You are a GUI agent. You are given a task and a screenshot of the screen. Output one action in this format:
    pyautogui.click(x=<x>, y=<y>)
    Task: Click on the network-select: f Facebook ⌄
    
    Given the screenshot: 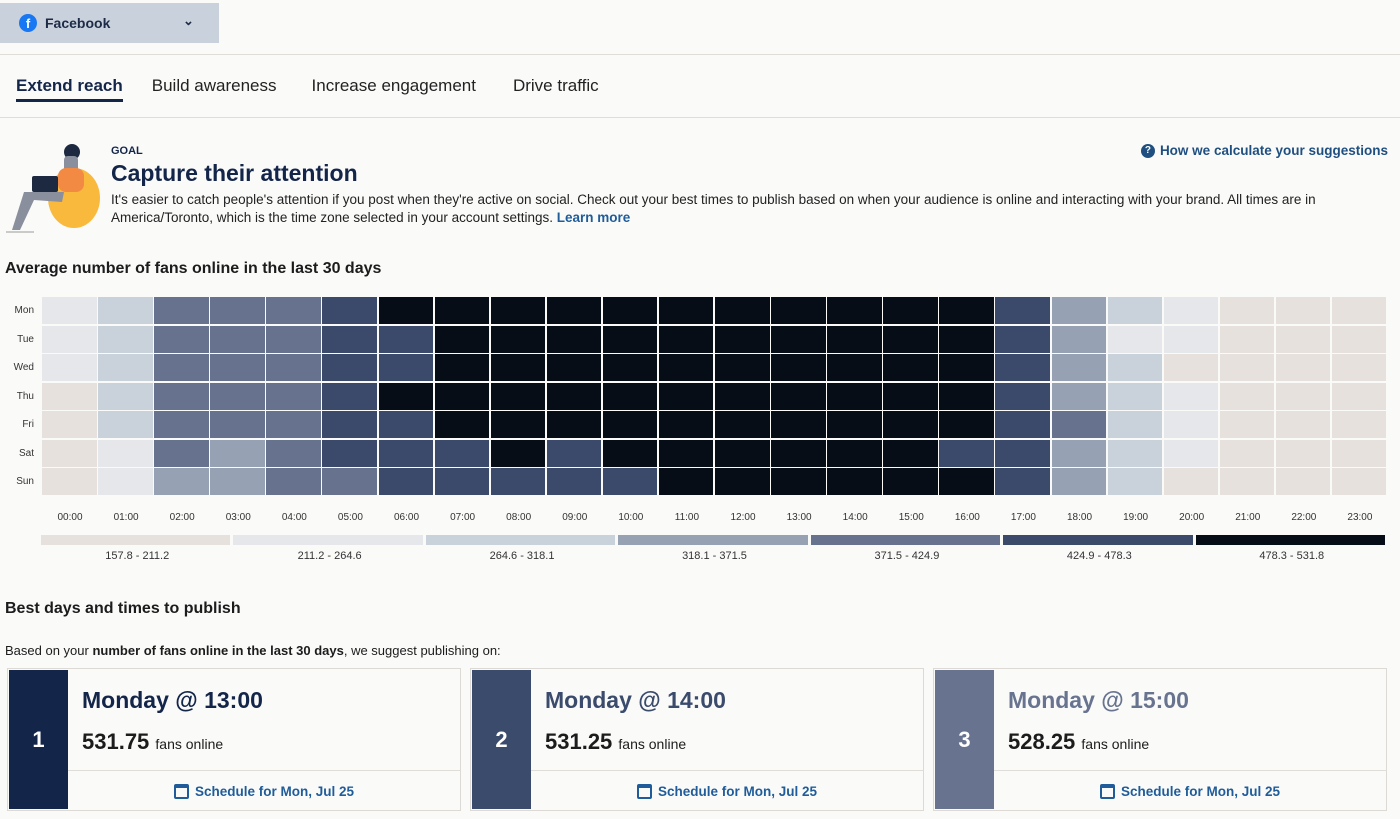 What is the action you would take?
    pyautogui.click(x=109, y=23)
    